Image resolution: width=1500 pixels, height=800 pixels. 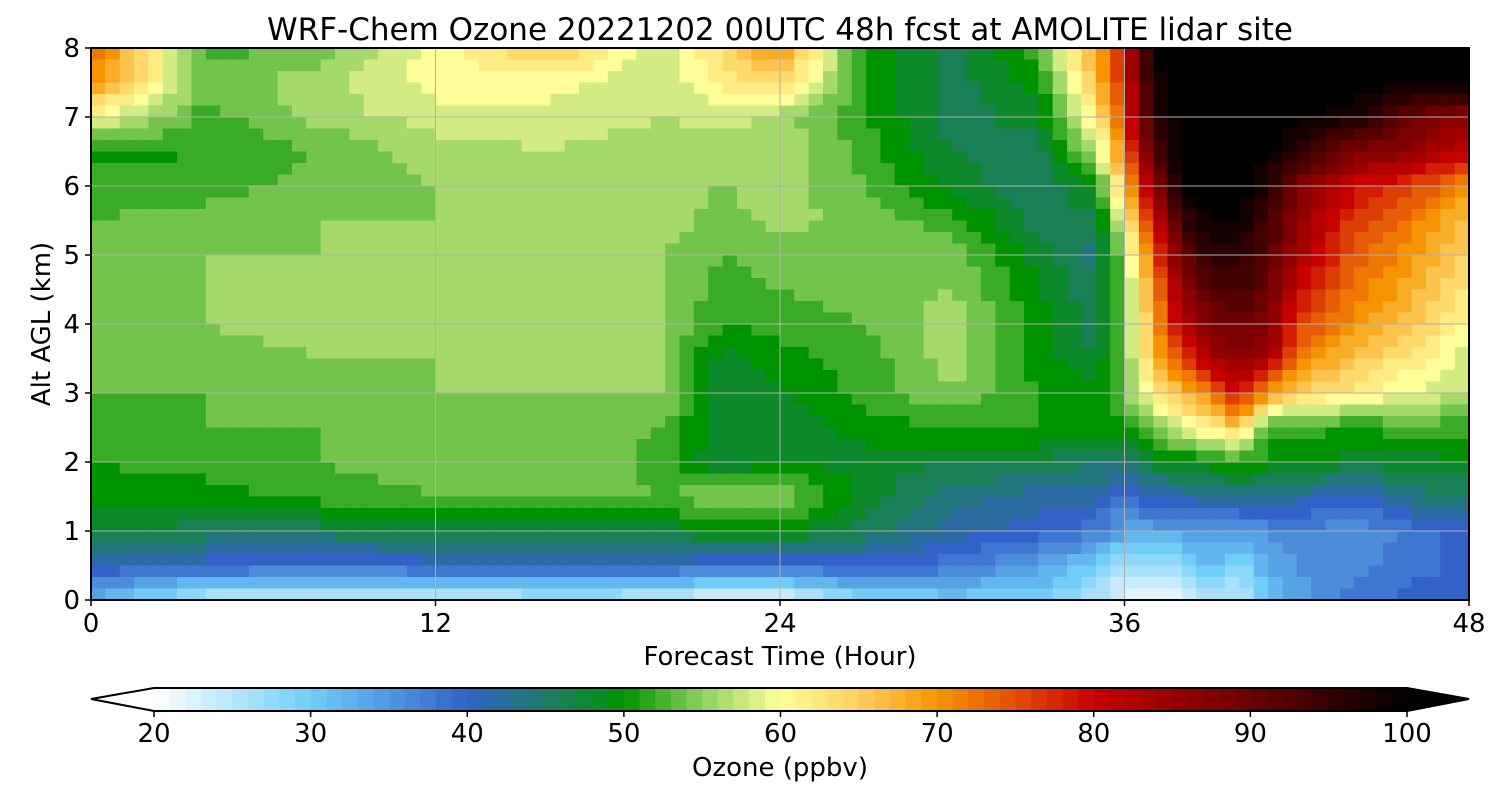 What do you see at coordinates (1117, 699) in the screenshot?
I see `colorbar-swatch` at bounding box center [1117, 699].